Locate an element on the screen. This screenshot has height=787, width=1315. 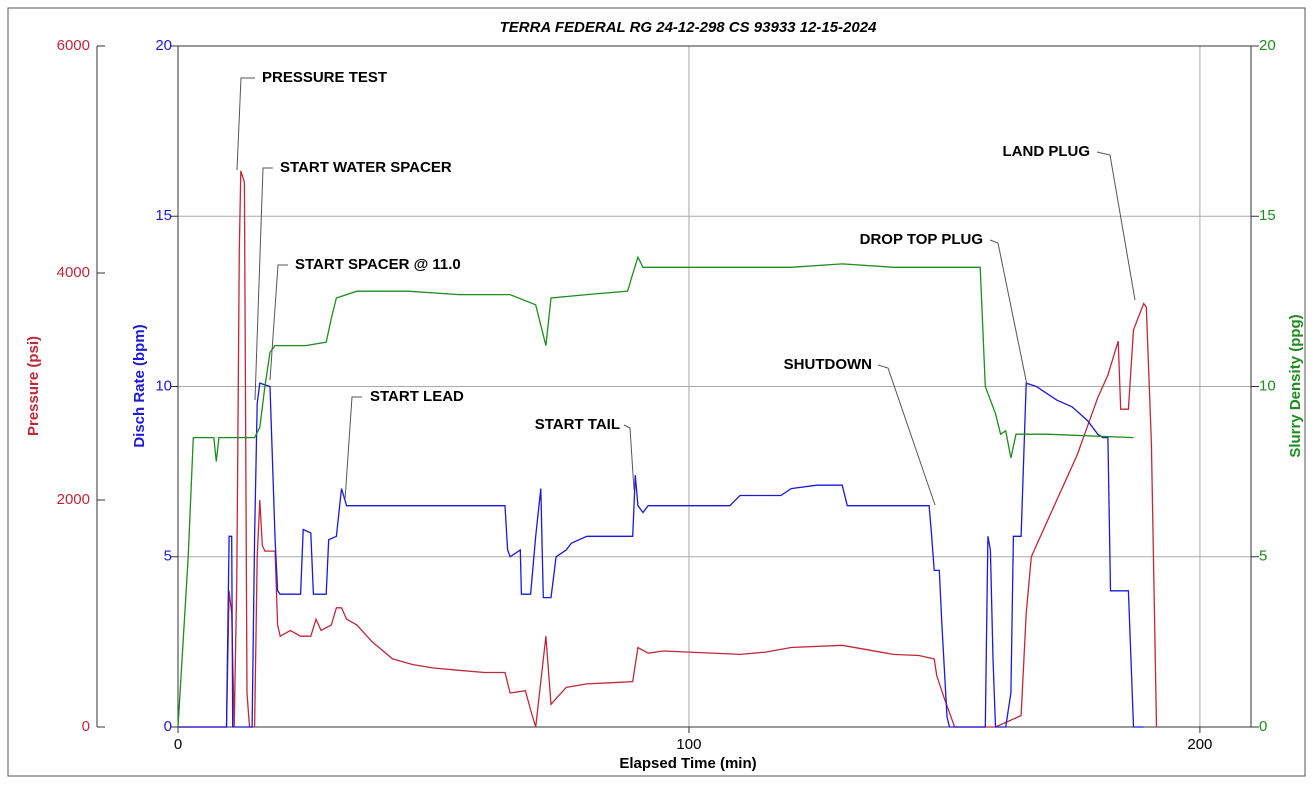
annotation: START WATER SPACER is located at coordinates (366, 167).